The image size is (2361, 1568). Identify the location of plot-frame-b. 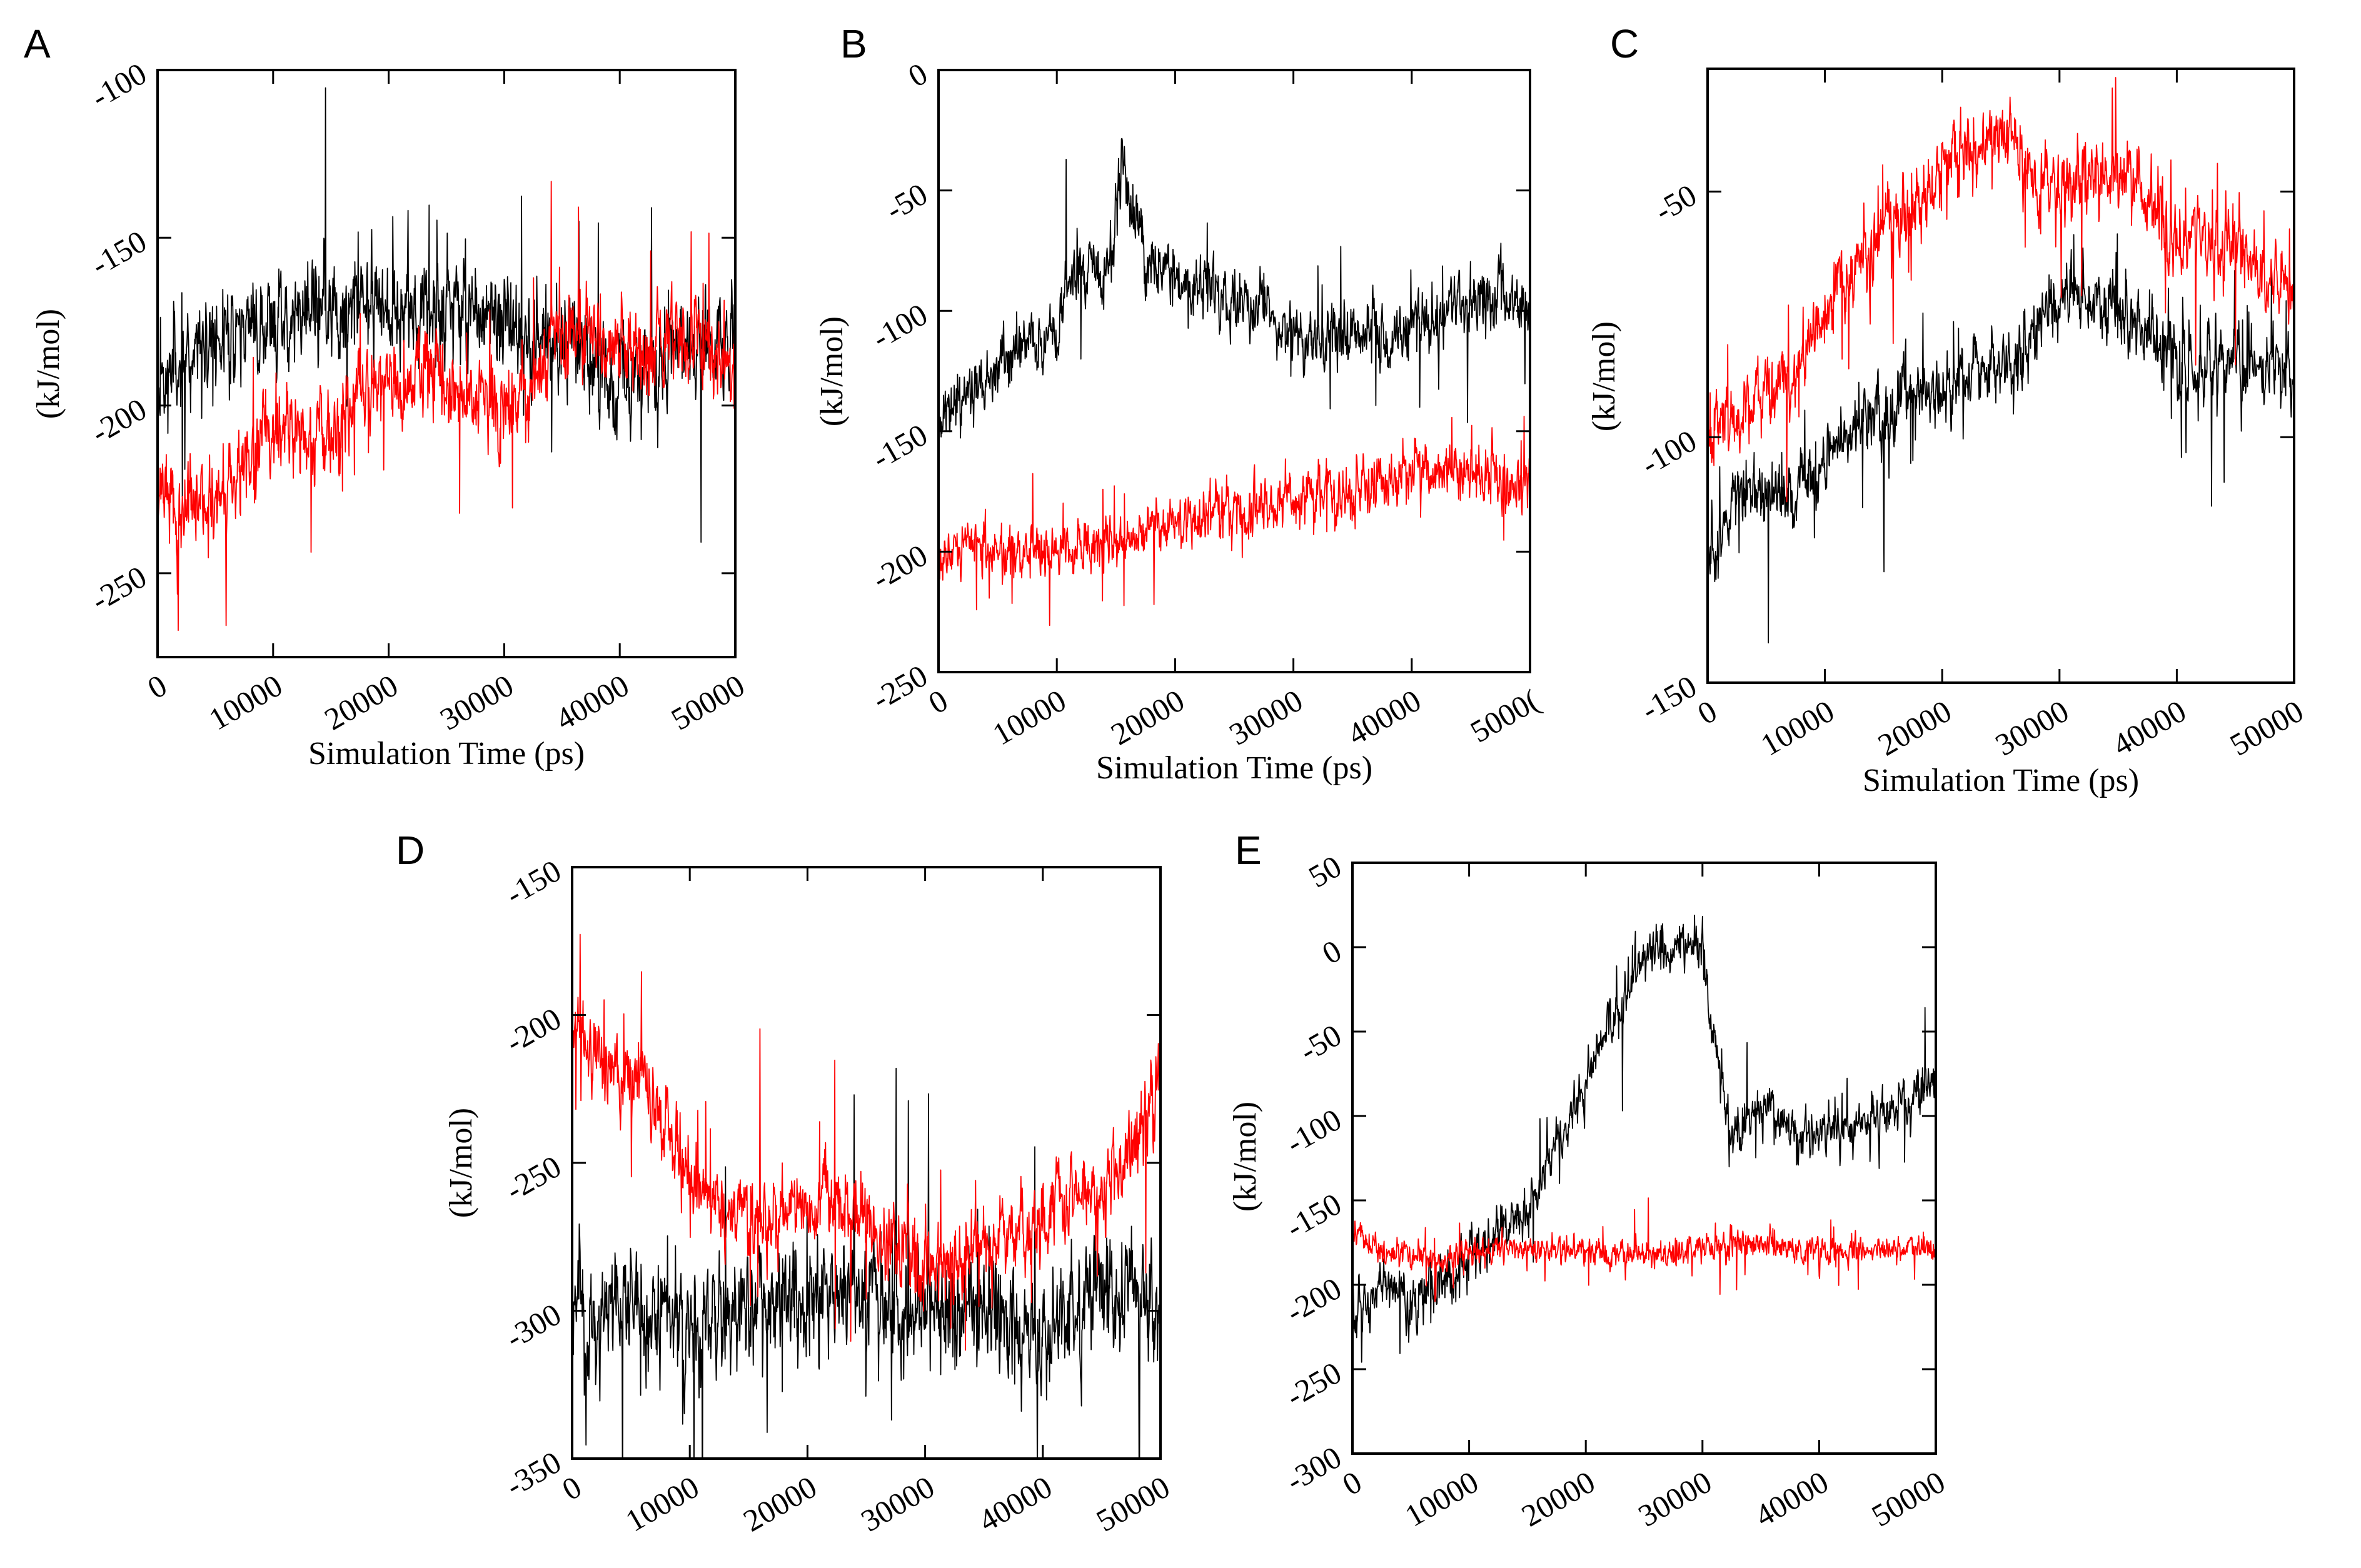
(1234, 371).